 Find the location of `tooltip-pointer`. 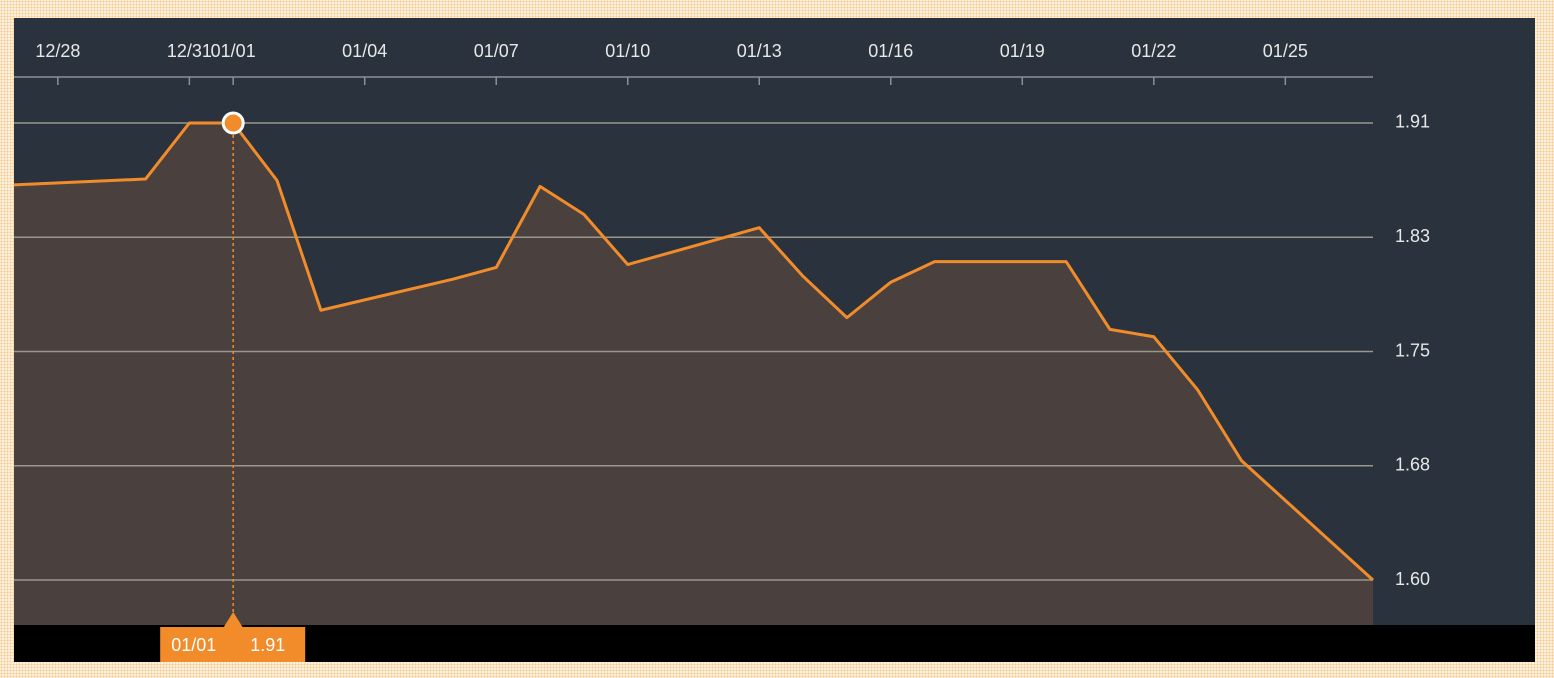

tooltip-pointer is located at coordinates (233, 620).